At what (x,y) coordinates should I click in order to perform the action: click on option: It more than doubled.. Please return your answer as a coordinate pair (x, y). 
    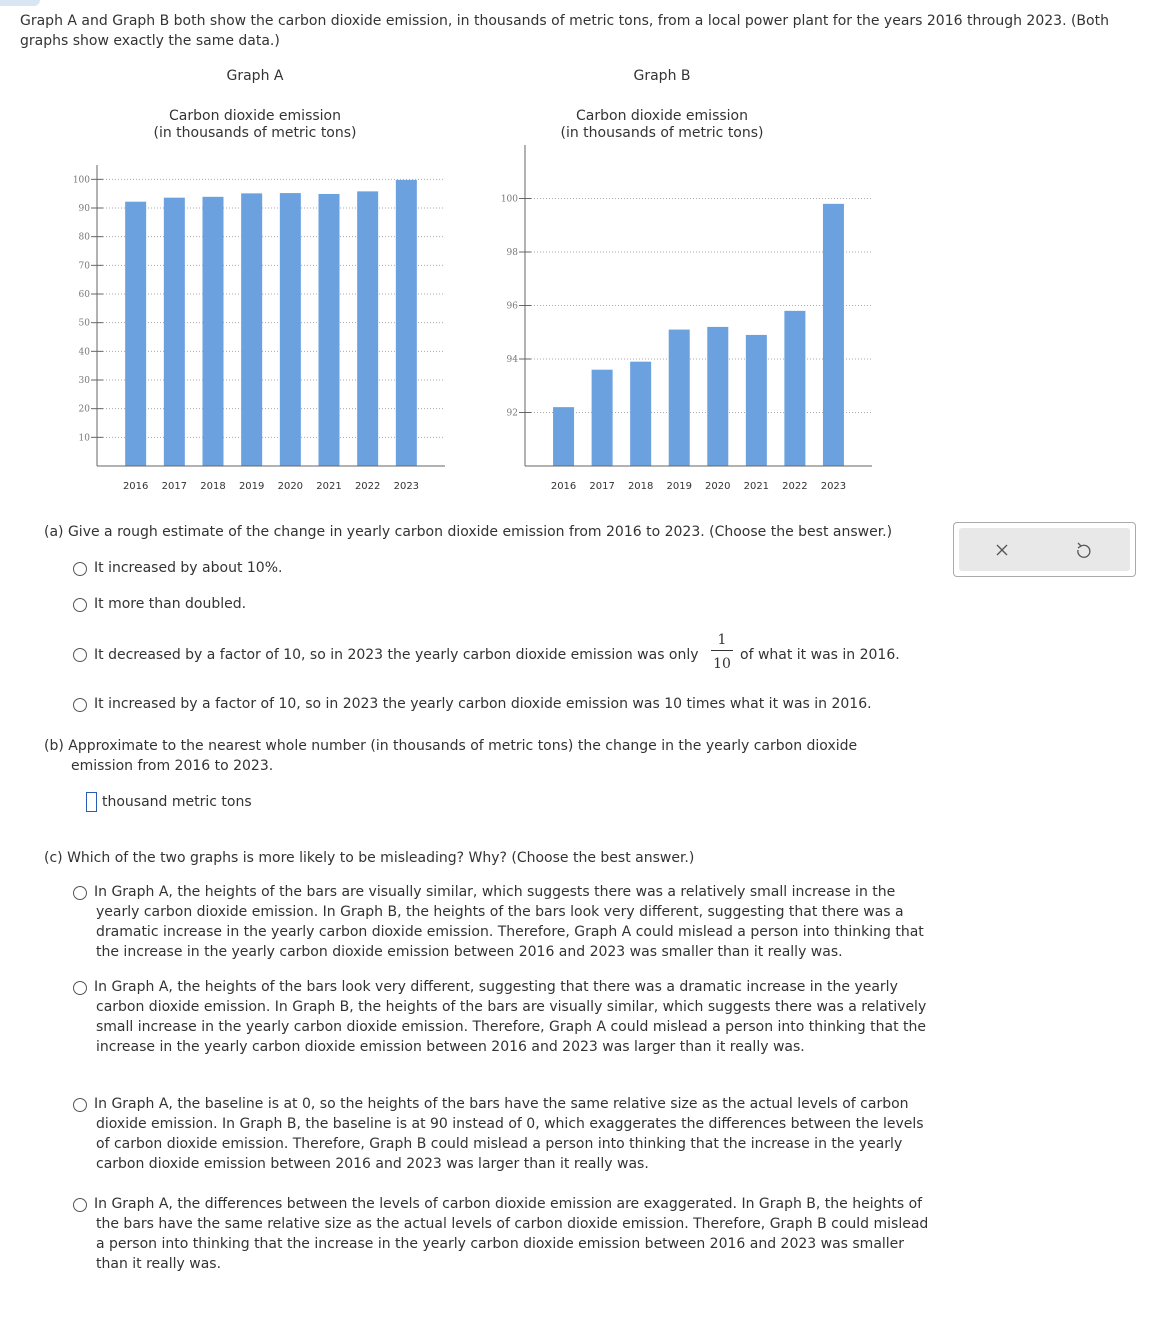
    Looking at the image, I should click on (170, 604).